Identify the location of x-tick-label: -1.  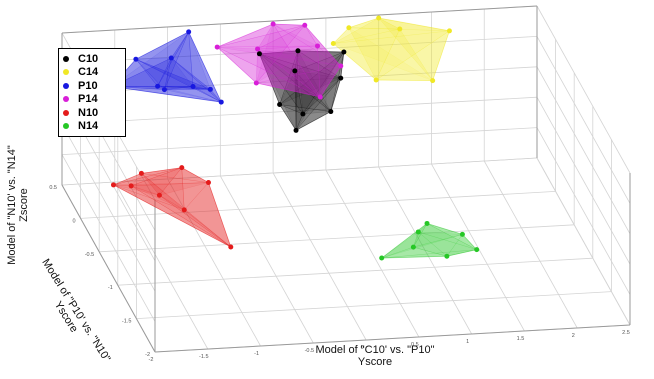
(256, 354).